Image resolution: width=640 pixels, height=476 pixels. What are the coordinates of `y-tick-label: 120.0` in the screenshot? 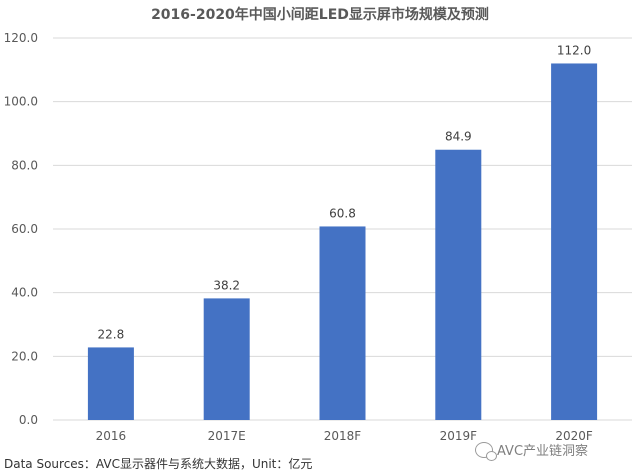 It's located at (21, 38).